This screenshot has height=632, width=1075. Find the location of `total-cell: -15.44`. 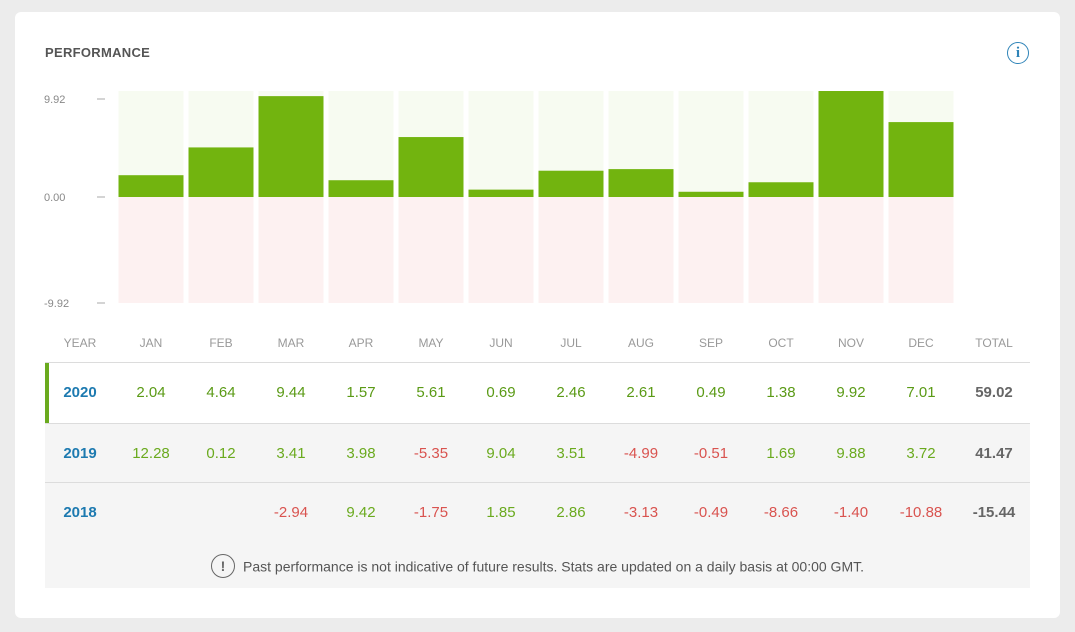

total-cell: -15.44 is located at coordinates (994, 512).